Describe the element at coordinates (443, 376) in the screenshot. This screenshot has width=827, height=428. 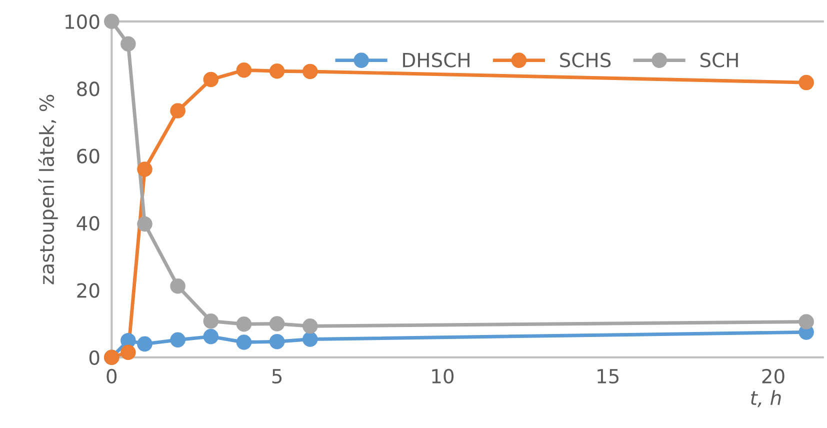
I see `x-tick-label: 10` at that location.